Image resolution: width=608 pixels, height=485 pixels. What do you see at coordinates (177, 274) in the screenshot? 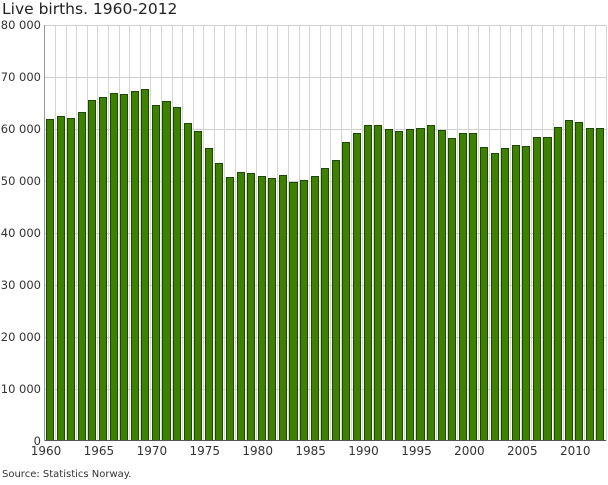
I see `bar-1972` at bounding box center [177, 274].